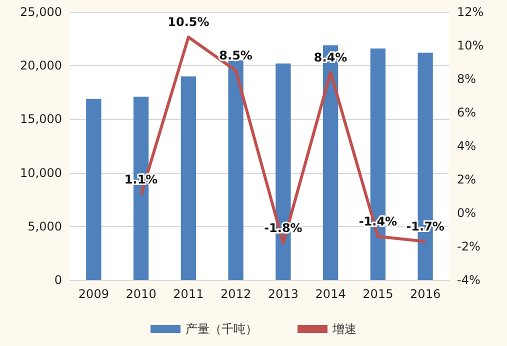  Describe the element at coordinates (378, 294) in the screenshot. I see `x-tick-label: 2015` at that location.